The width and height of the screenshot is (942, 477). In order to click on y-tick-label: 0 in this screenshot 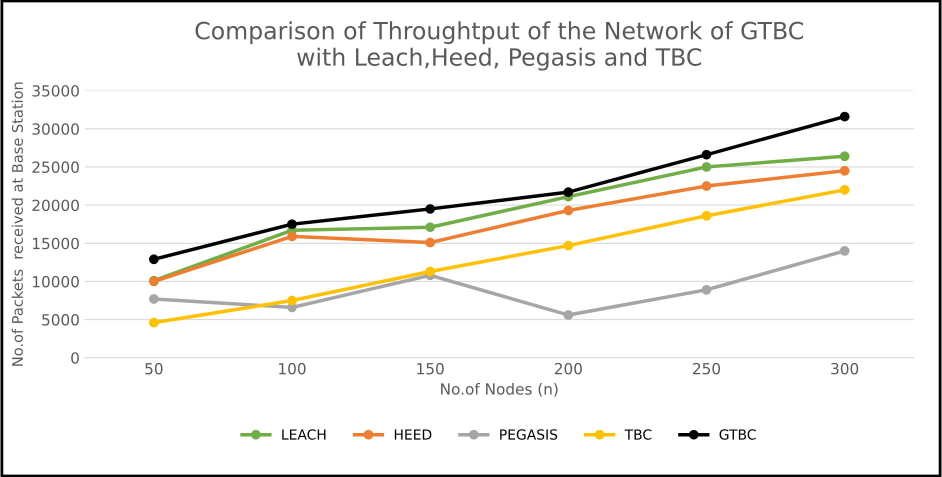, I will do `click(75, 358)`.